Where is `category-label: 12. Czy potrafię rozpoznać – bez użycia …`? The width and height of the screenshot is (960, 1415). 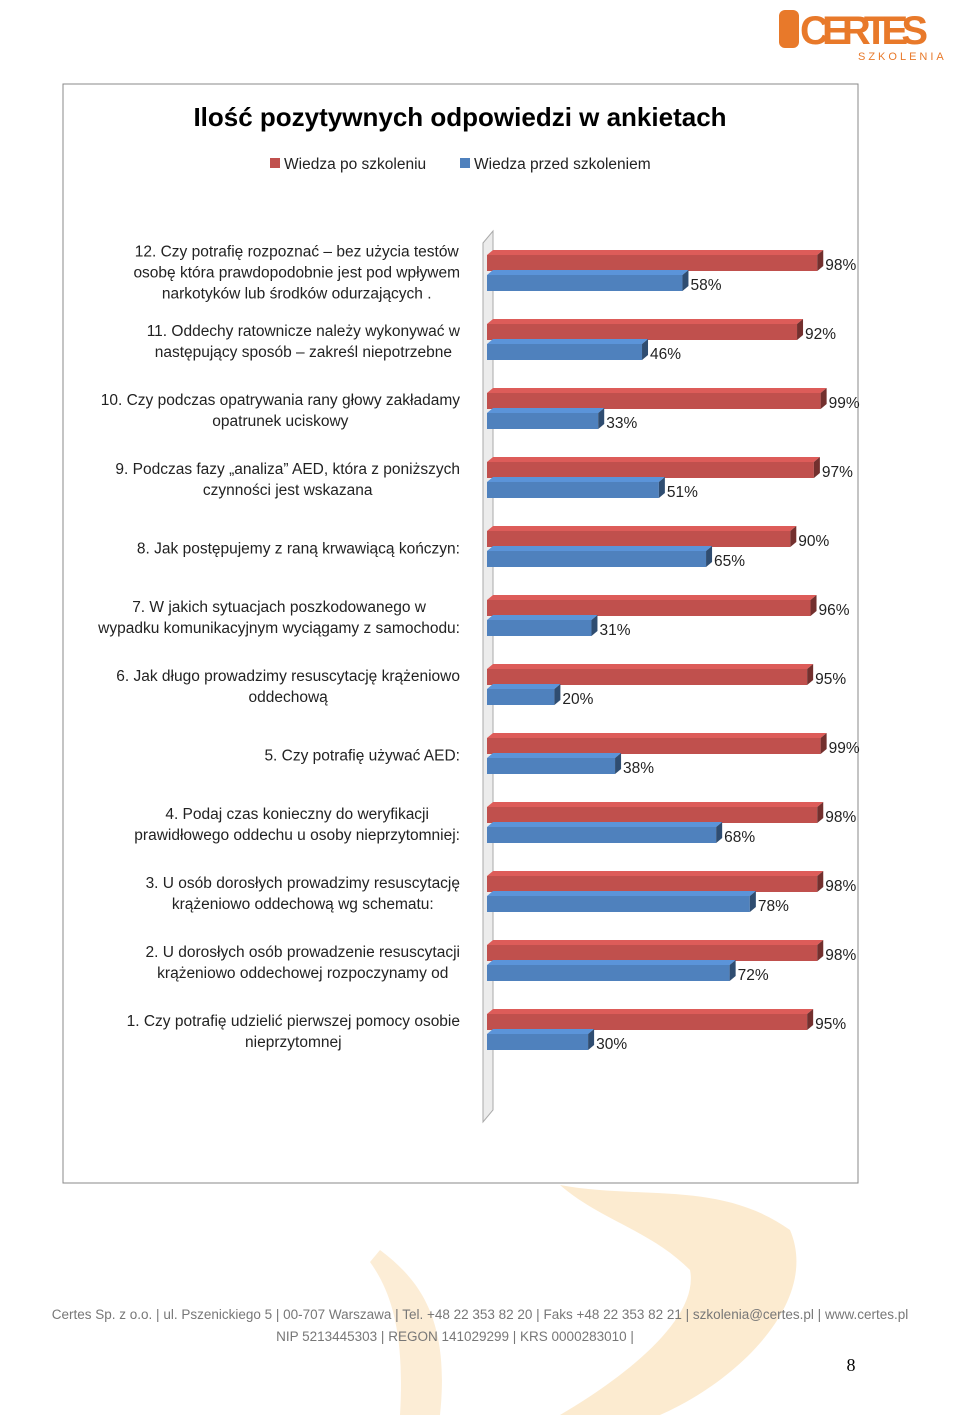 category-label: 12. Czy potrafię rozpoznać – bez użycia … is located at coordinates (296, 273).